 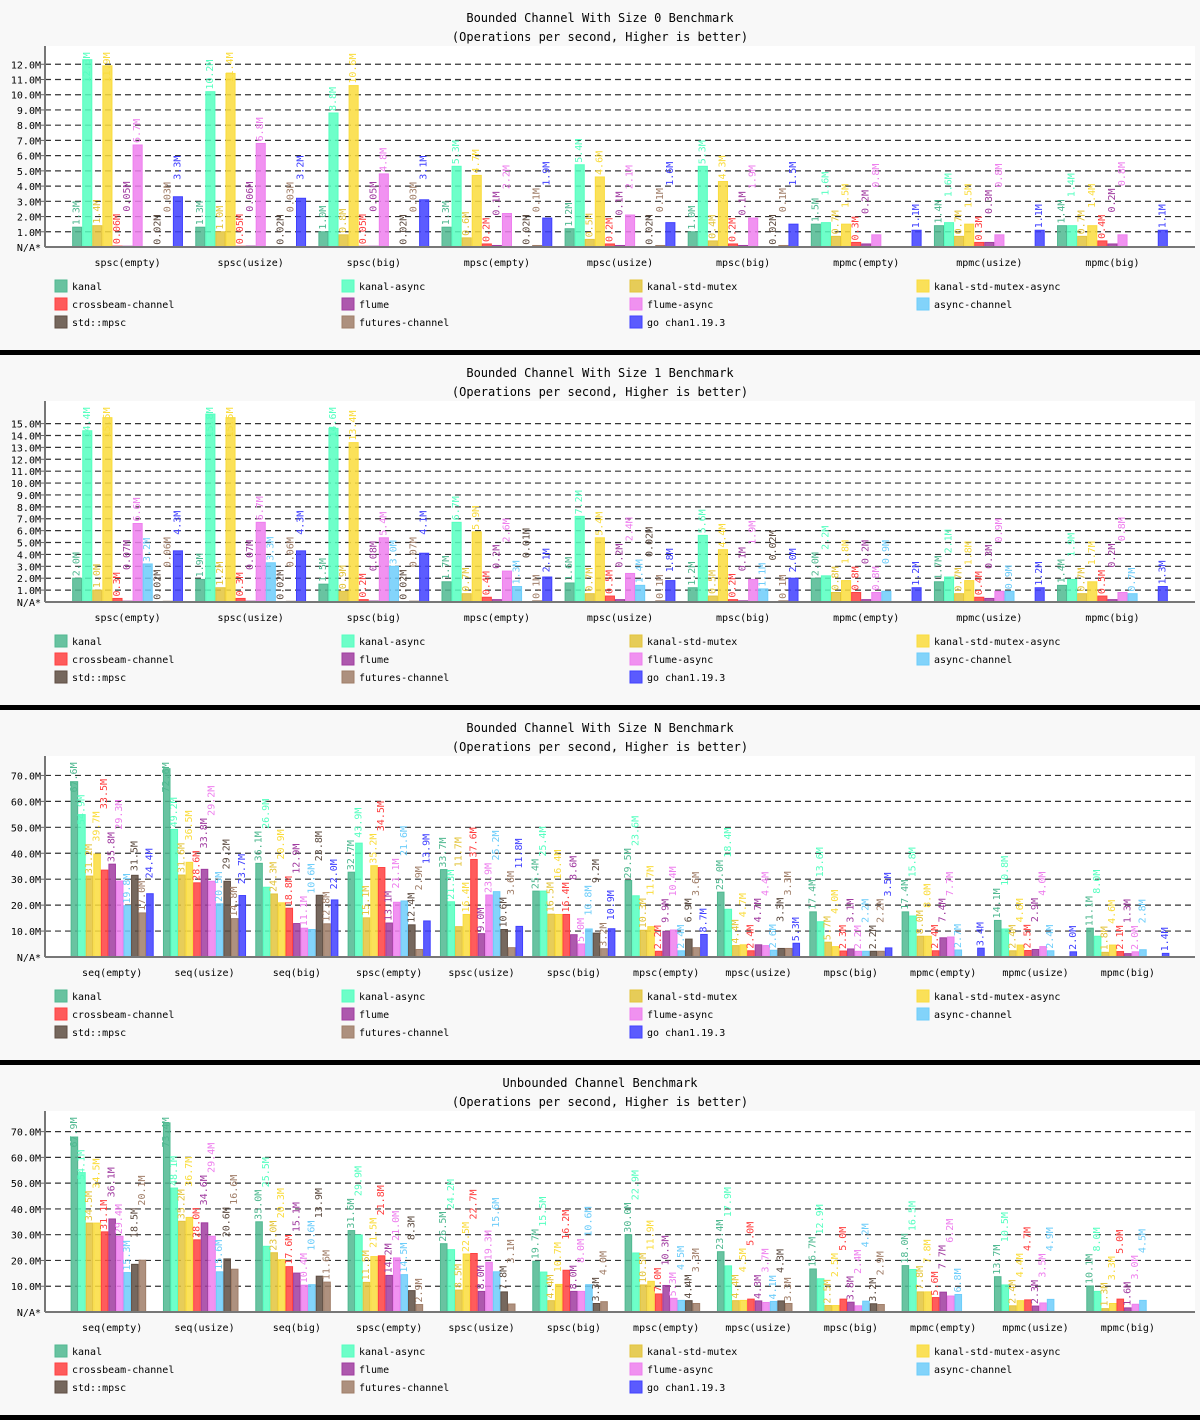 I want to click on data-label: 29.2M, so click(x=227, y=854).